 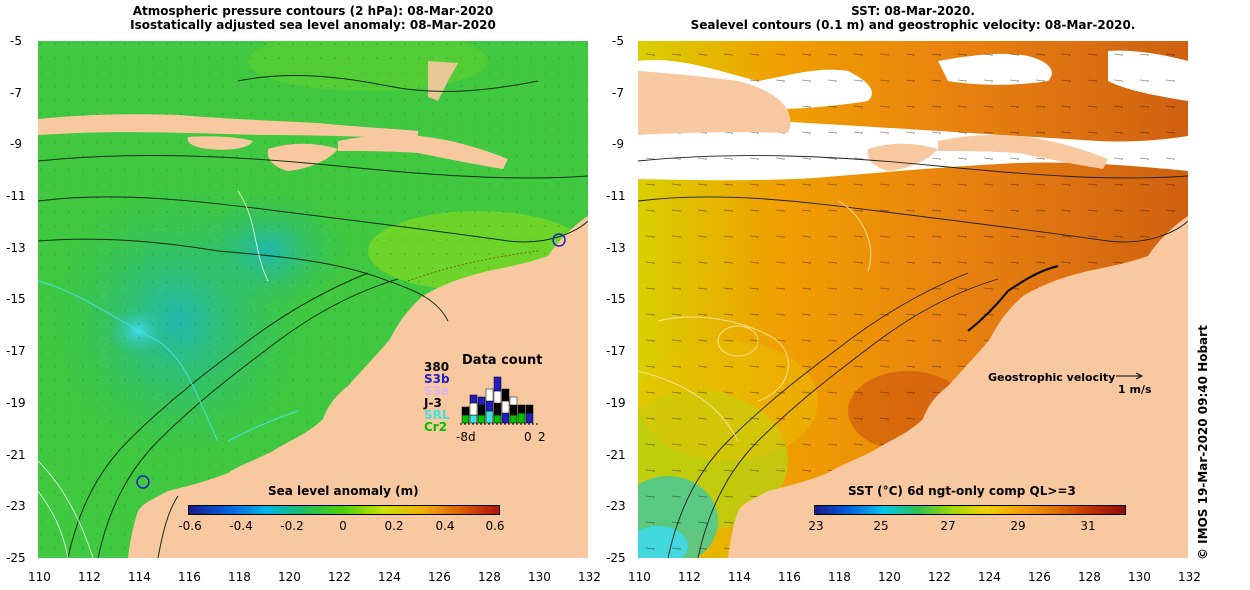 I want to click on data-count-bars, so click(x=499, y=400).